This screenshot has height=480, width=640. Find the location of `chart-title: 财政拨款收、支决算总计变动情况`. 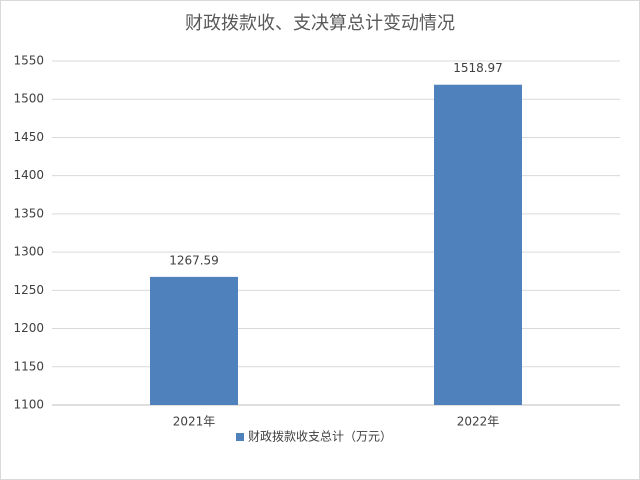

chart-title: 财政拨款收、支决算总计变动情况 is located at coordinates (320, 23).